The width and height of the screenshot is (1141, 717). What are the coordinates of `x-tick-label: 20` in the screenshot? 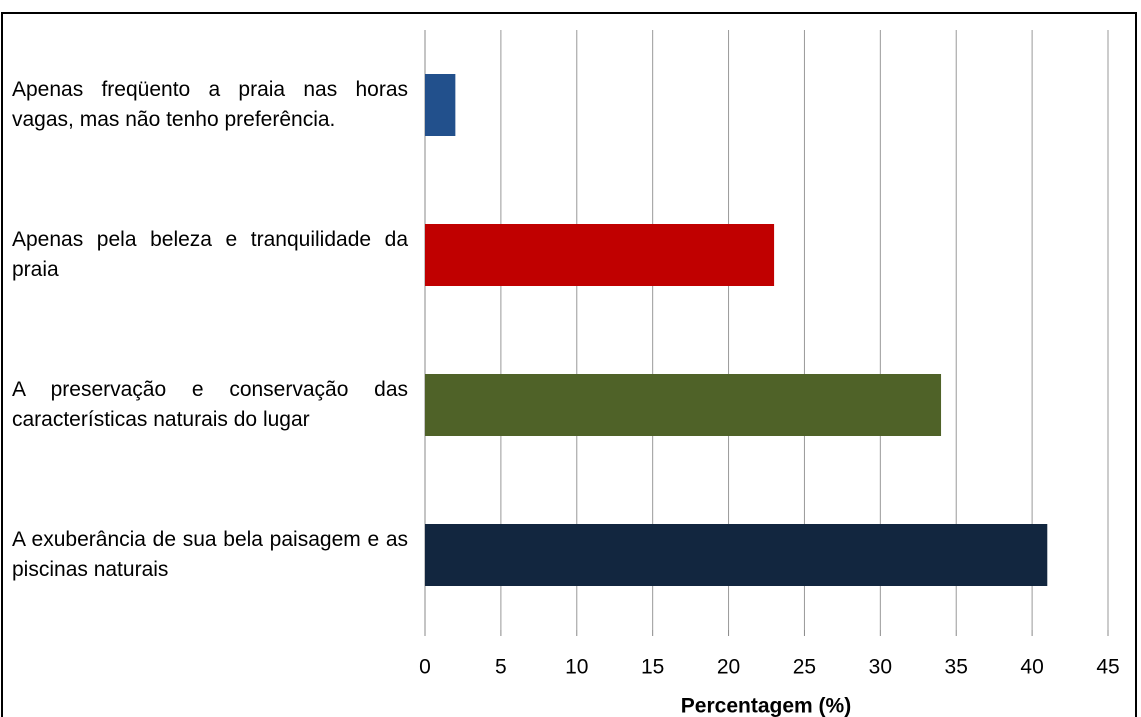 It's located at (728, 667).